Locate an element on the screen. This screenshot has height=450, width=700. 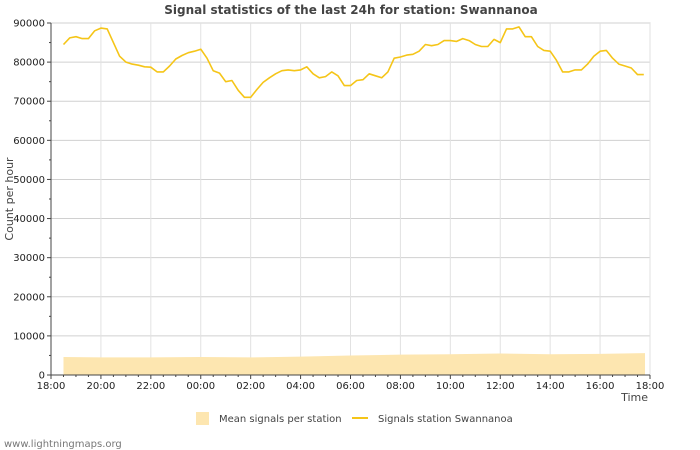
x-tick-label: 00:00 is located at coordinates (200, 386).